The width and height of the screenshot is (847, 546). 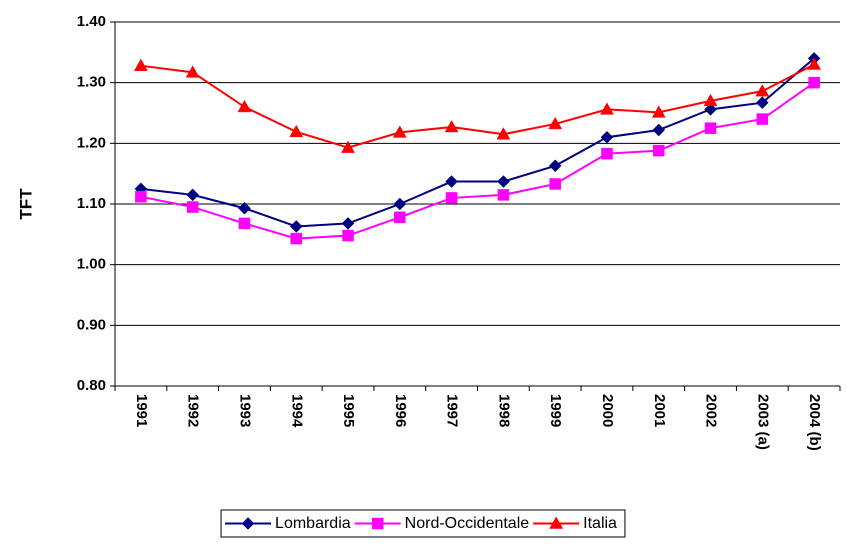 I want to click on x-tick-label: 2003 (a), so click(x=762, y=422).